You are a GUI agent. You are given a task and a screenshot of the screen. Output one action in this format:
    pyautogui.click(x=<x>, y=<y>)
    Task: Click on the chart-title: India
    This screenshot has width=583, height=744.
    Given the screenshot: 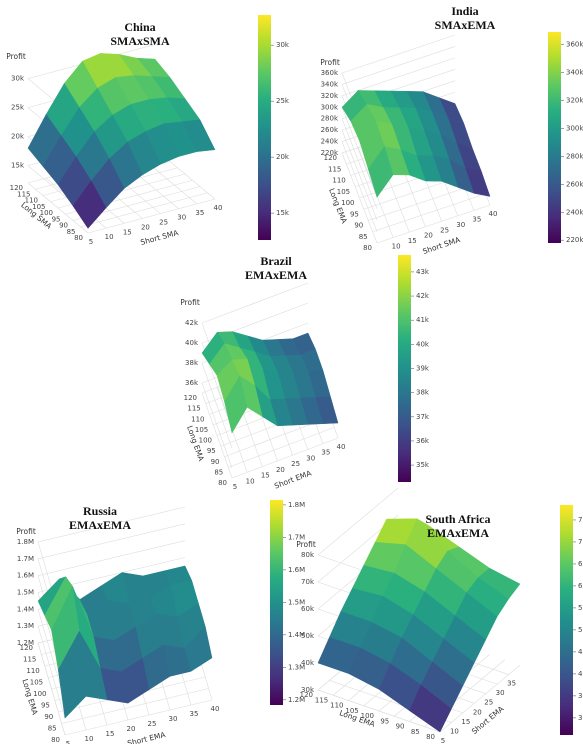 What is the action you would take?
    pyautogui.click(x=464, y=11)
    